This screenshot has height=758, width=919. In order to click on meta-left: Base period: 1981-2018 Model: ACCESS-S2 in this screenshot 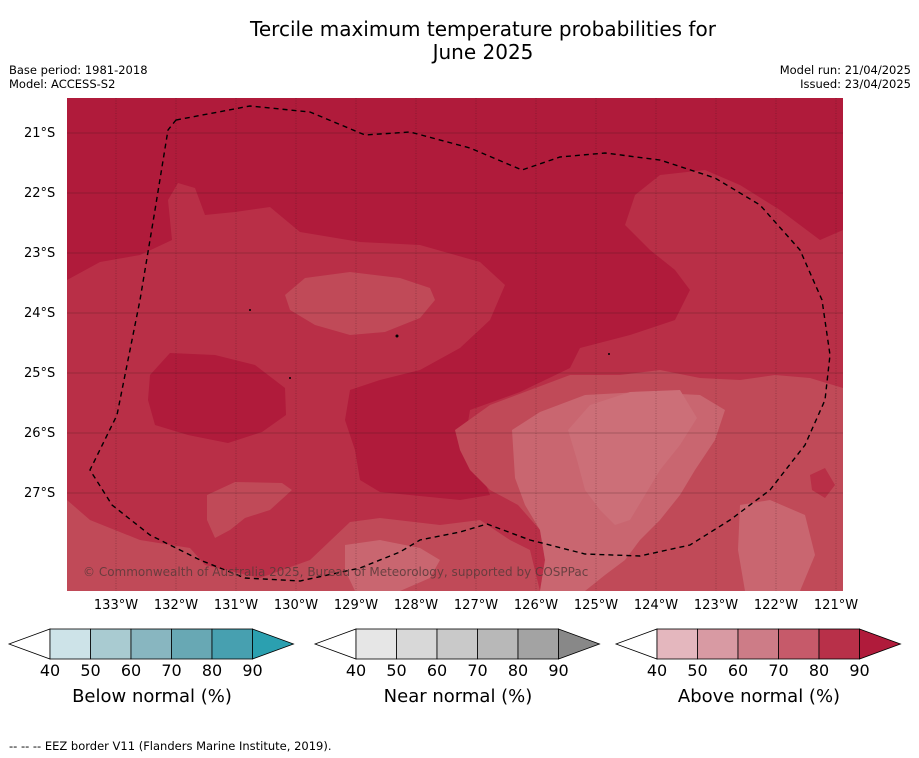, I will do `click(78, 77)`.